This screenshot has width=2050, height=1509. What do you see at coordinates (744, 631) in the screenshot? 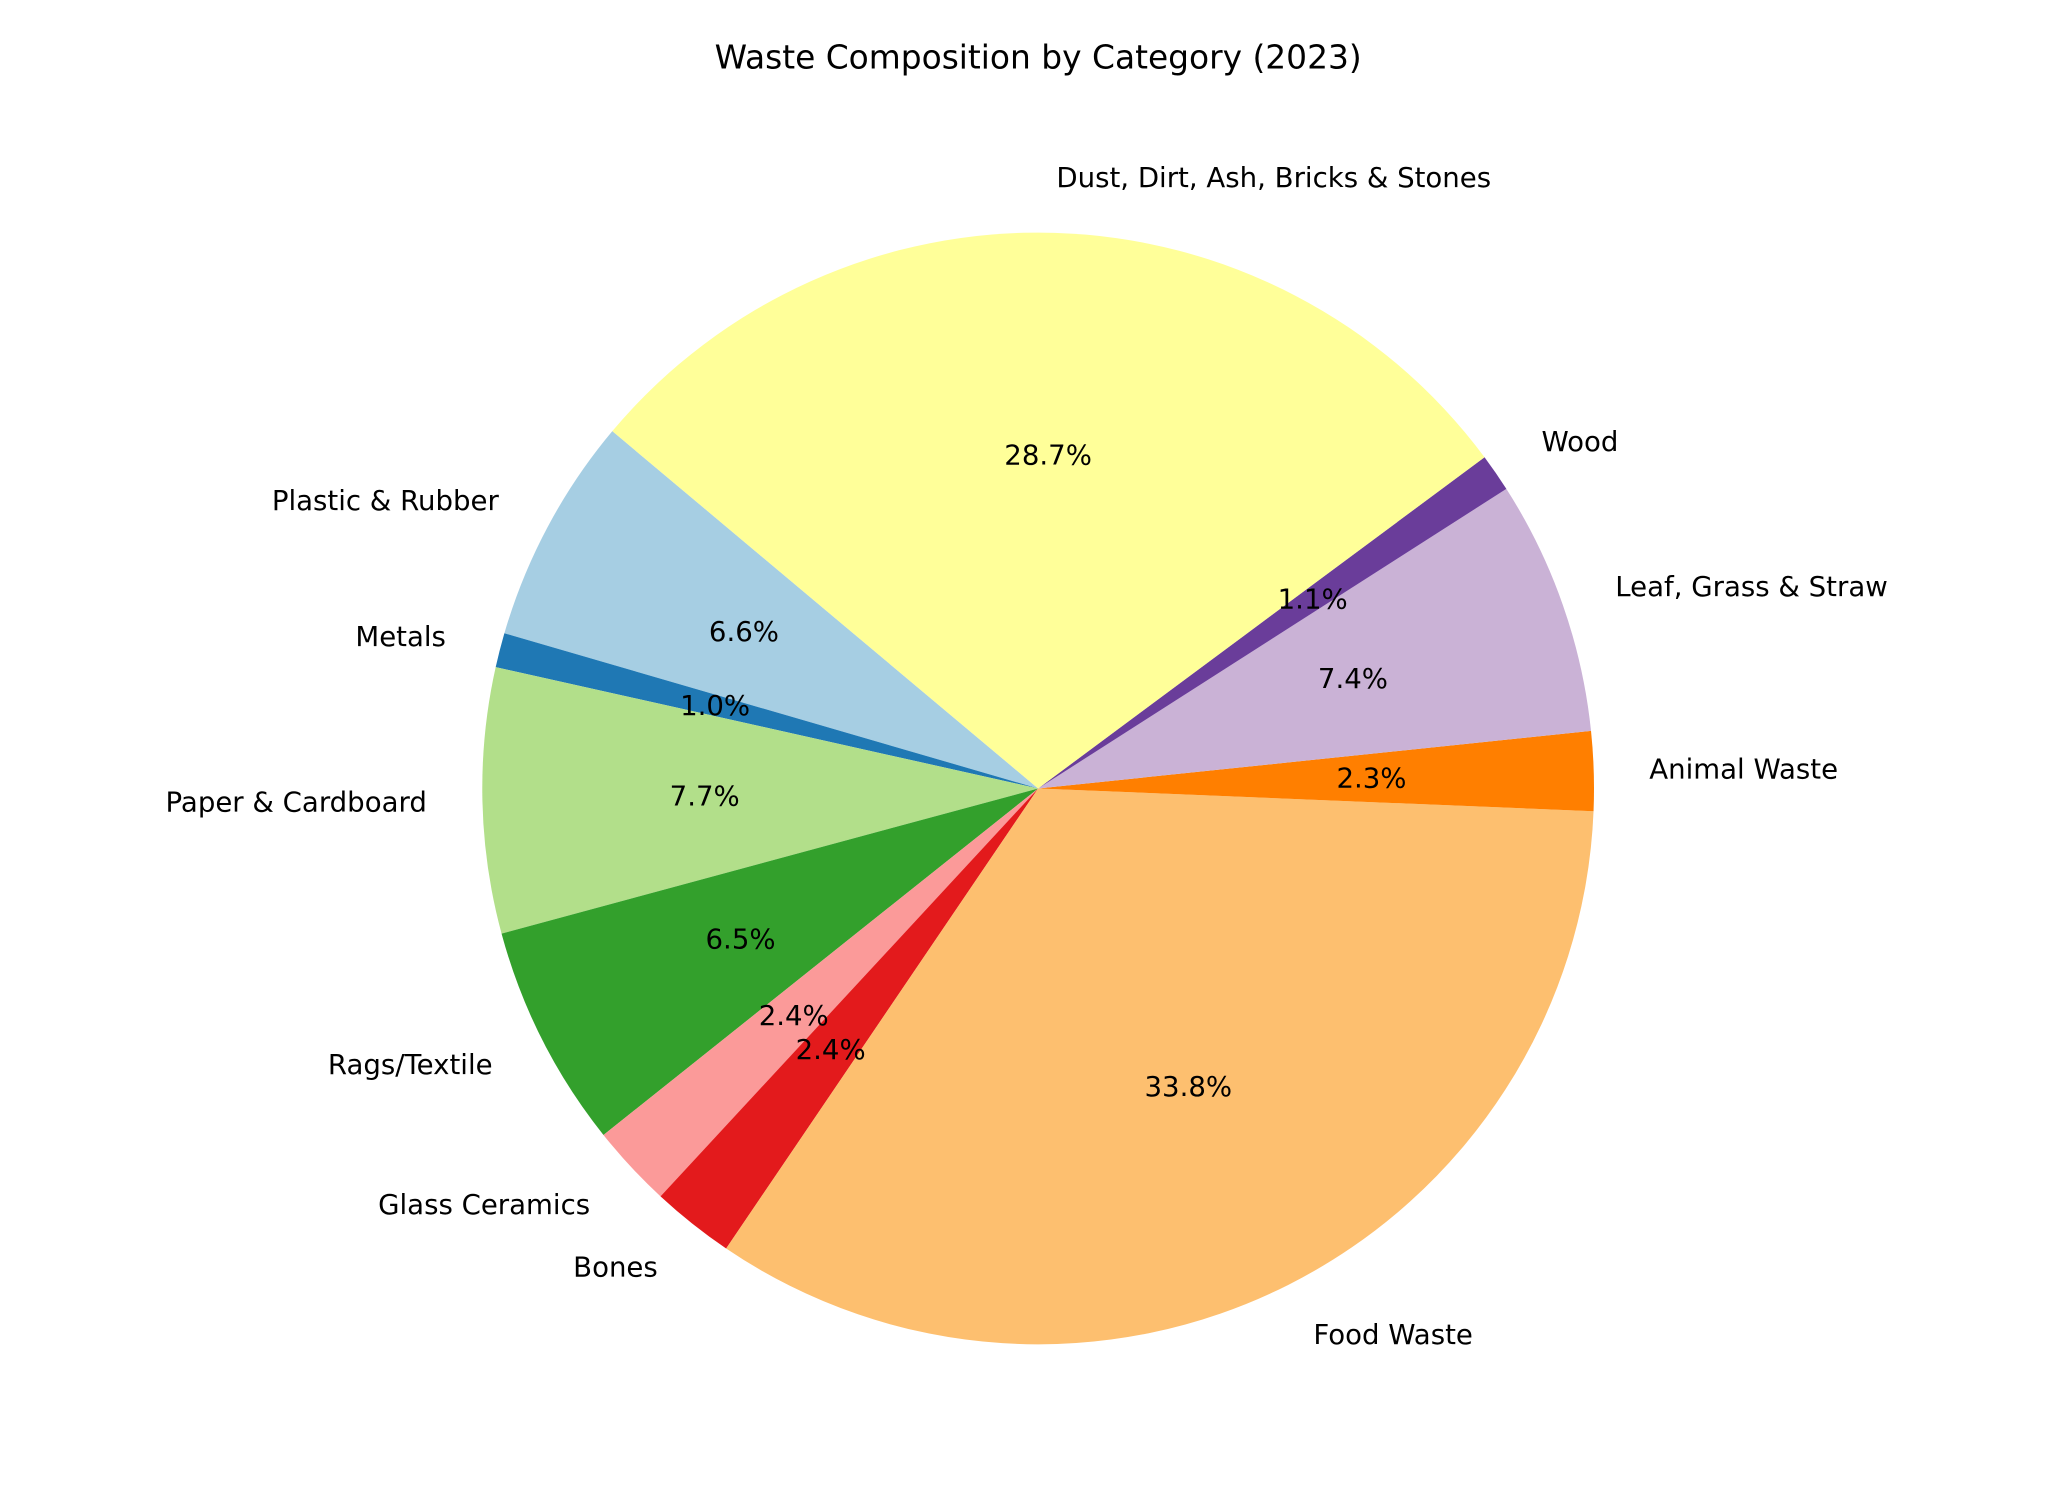
I see `pct-label-plastic-rubber: 6.6%` at bounding box center [744, 631].